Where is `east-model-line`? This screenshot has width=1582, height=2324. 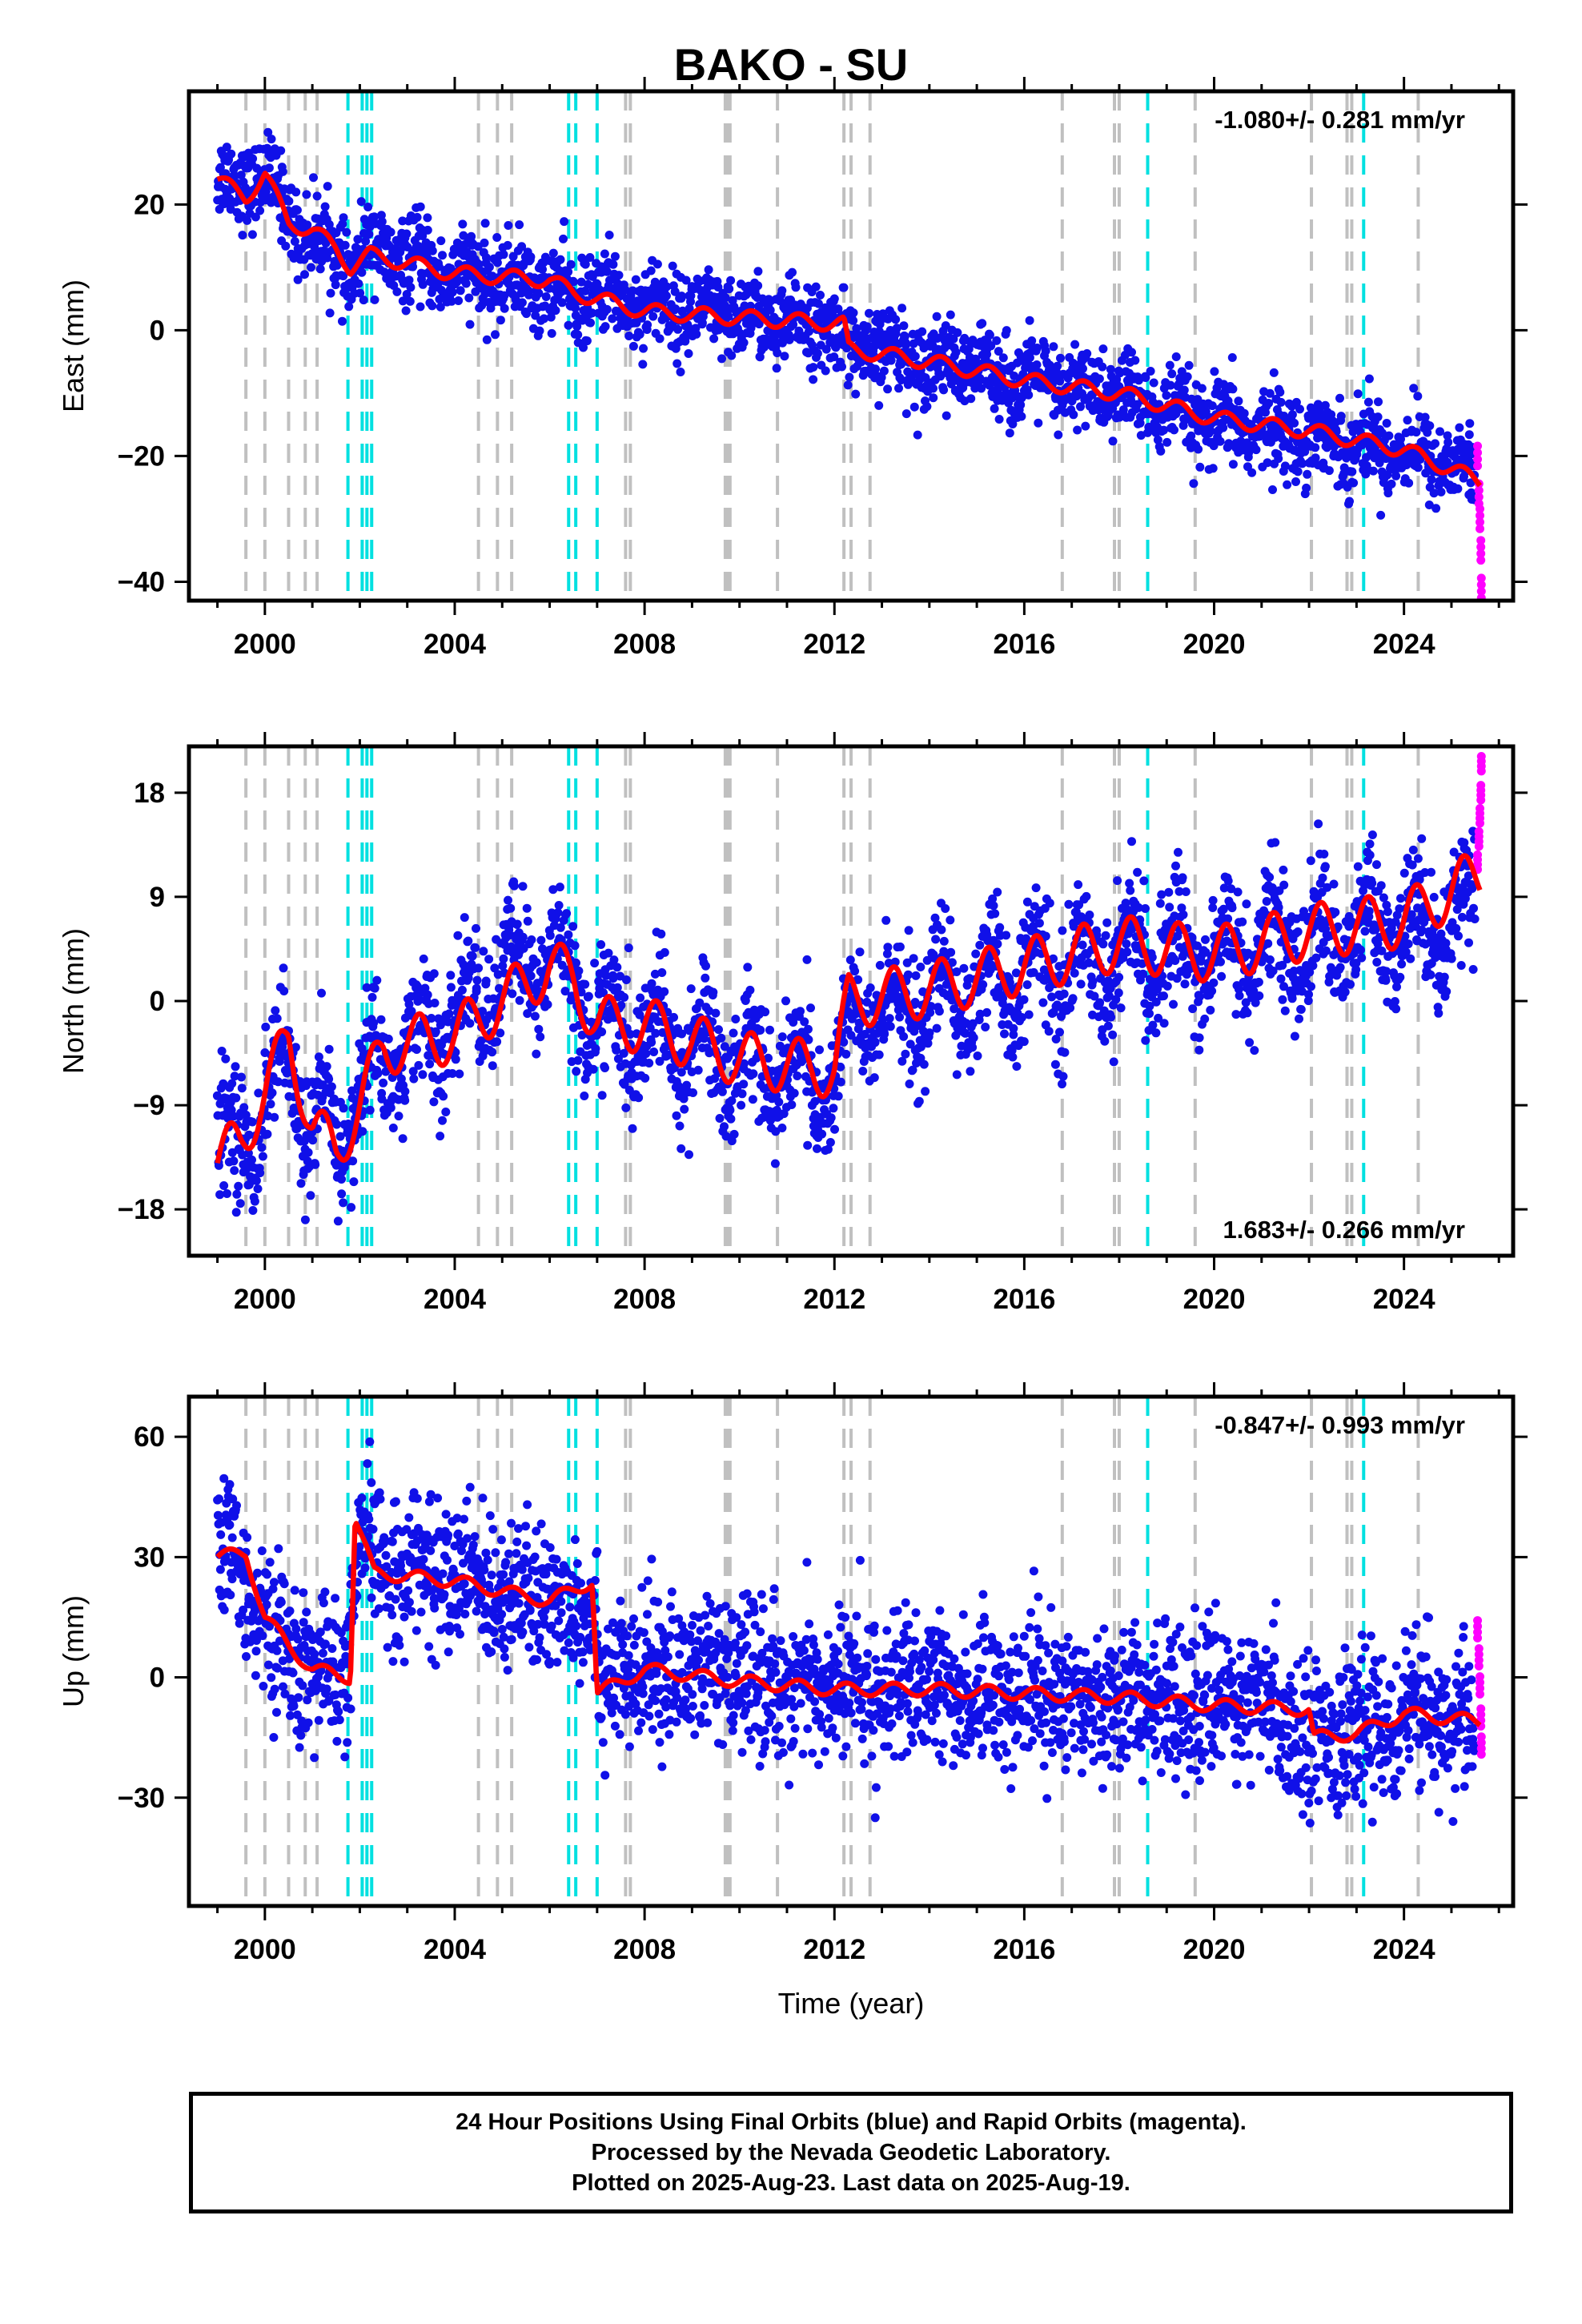
east-model-line is located at coordinates (849, 329).